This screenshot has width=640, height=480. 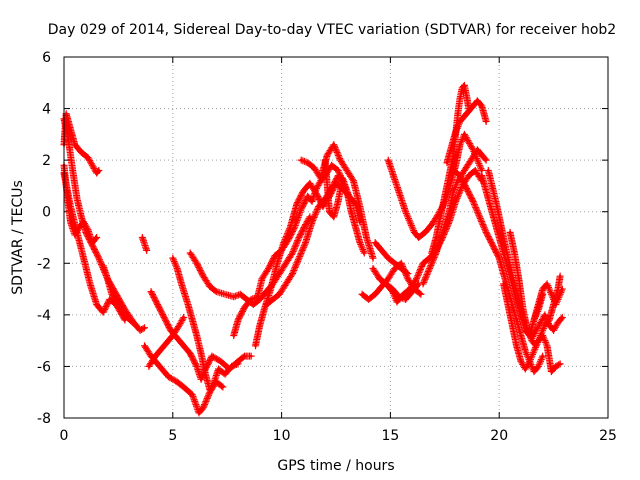 What do you see at coordinates (390, 436) in the screenshot?
I see `x-tick-label: 15` at bounding box center [390, 436].